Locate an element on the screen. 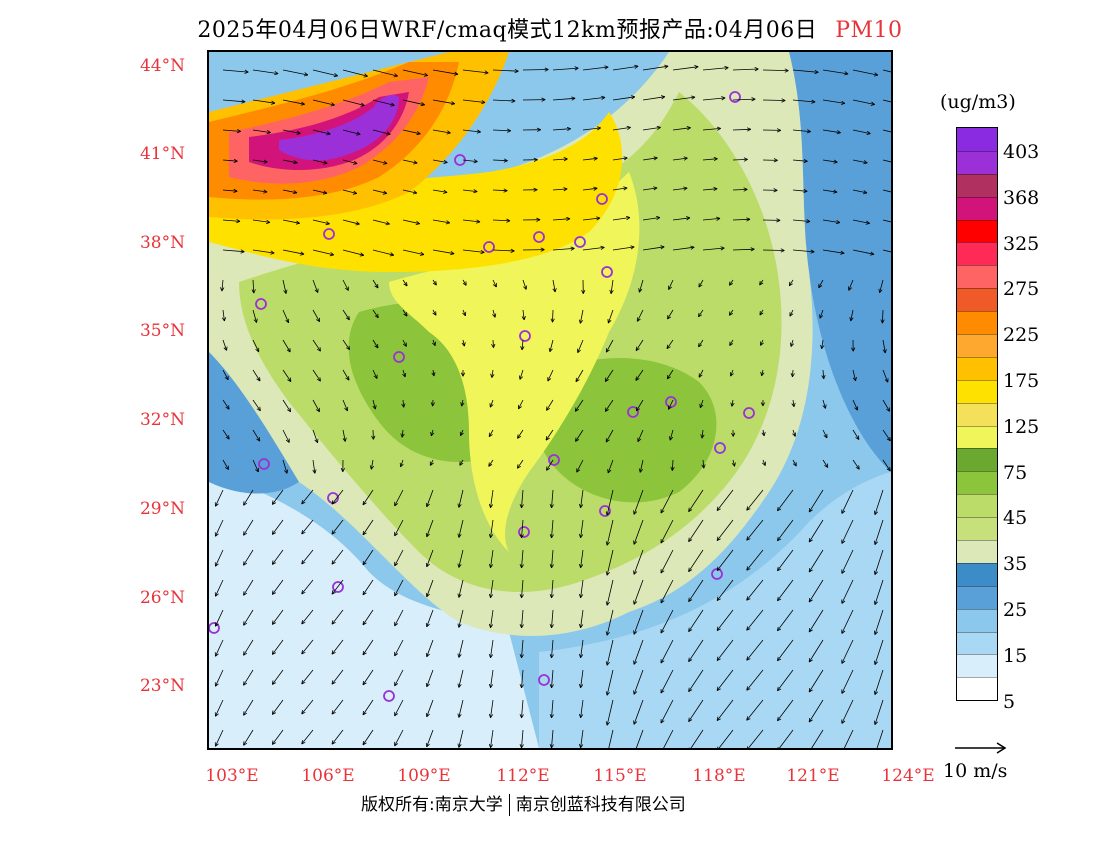 The height and width of the screenshot is (850, 1100). wind-scale-label: 10 m/s is located at coordinates (975, 771).